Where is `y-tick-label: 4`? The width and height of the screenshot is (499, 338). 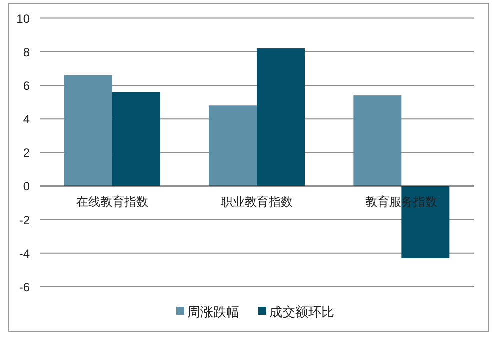
y-tick-label: 4 is located at coordinates (26, 119).